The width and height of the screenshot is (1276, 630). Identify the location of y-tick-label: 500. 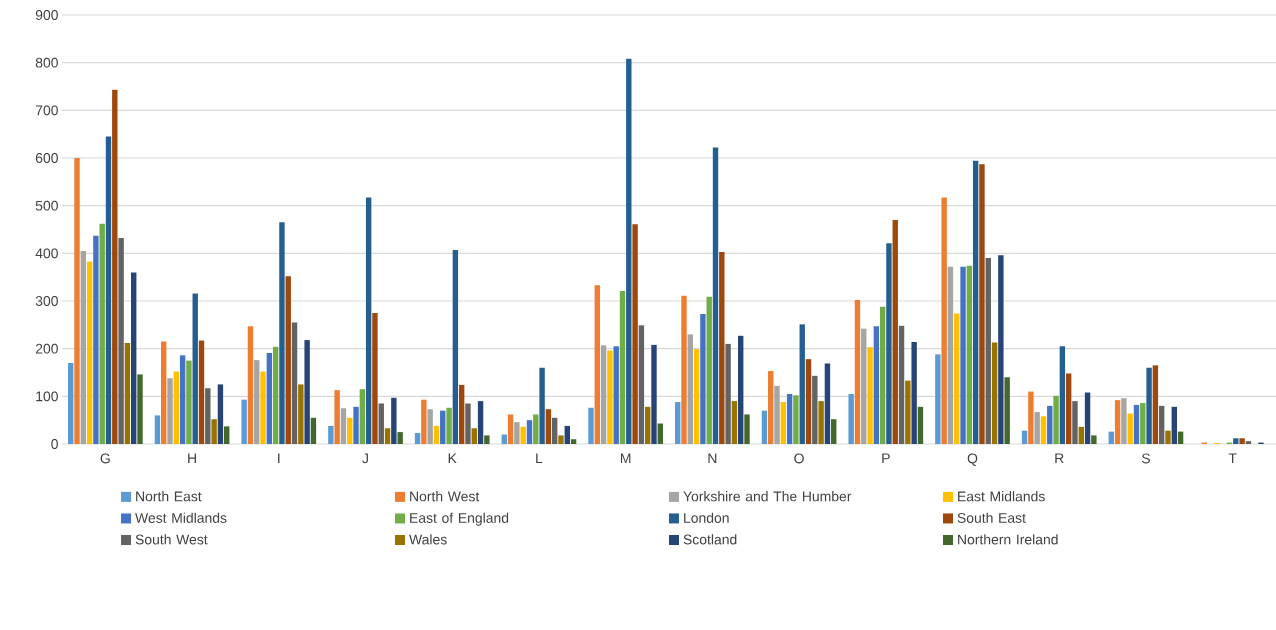
(46, 205).